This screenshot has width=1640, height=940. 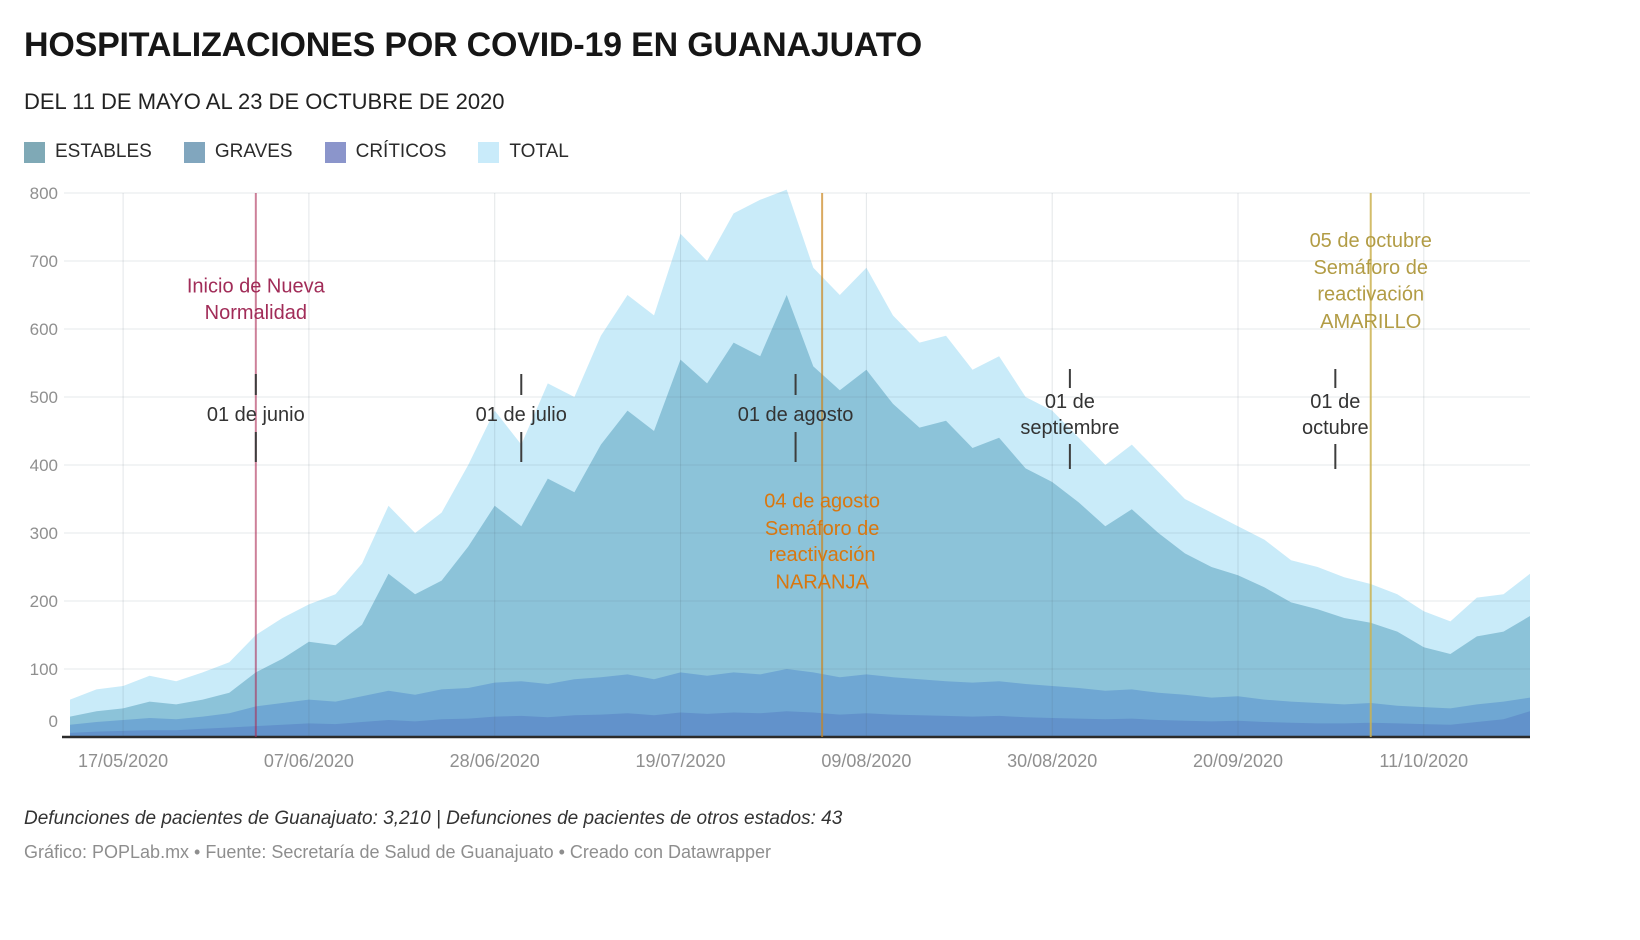 I want to click on area-criticos, so click(x=800, y=724).